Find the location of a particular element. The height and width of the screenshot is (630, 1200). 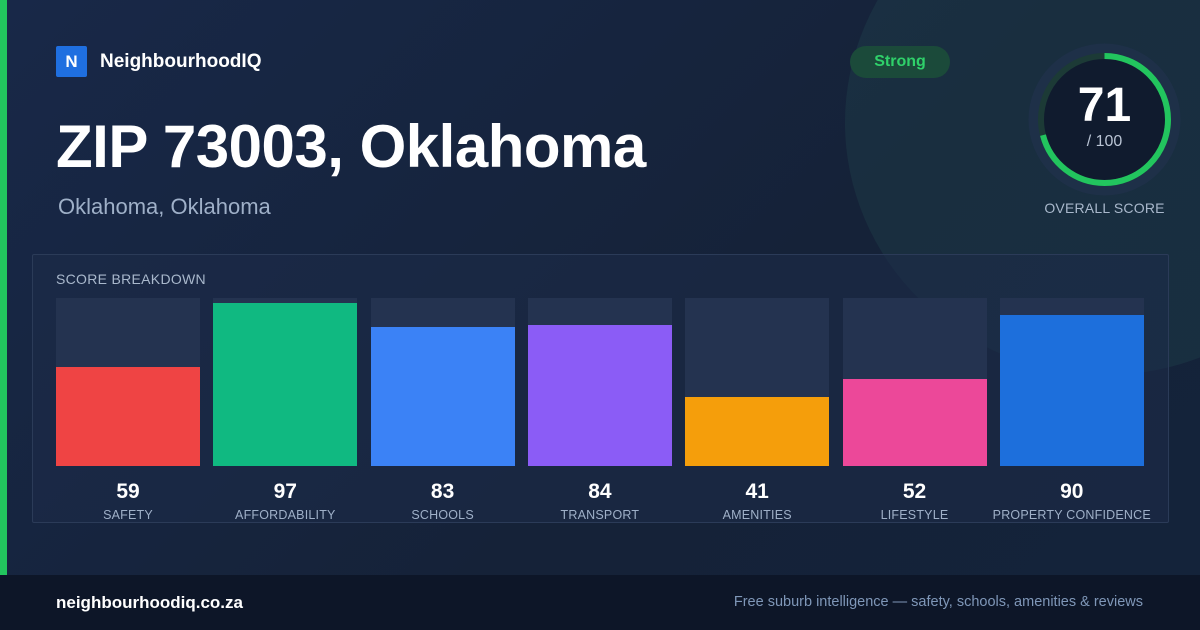

bar-value: 41 is located at coordinates (757, 491).